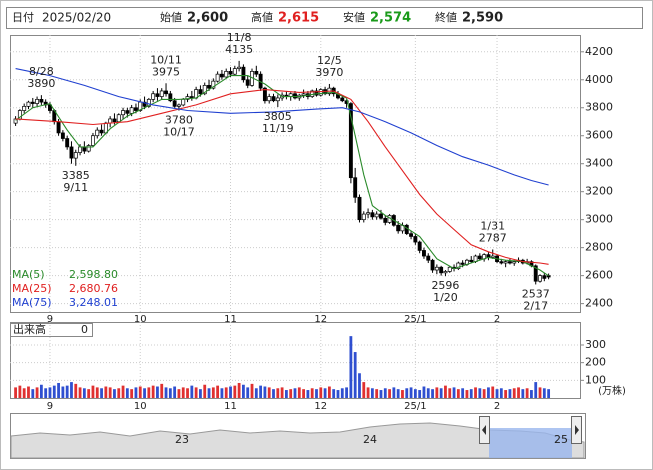 The image size is (653, 470). Describe the element at coordinates (76, 18) in the screenshot. I see `date: 2025/02/20` at that location.